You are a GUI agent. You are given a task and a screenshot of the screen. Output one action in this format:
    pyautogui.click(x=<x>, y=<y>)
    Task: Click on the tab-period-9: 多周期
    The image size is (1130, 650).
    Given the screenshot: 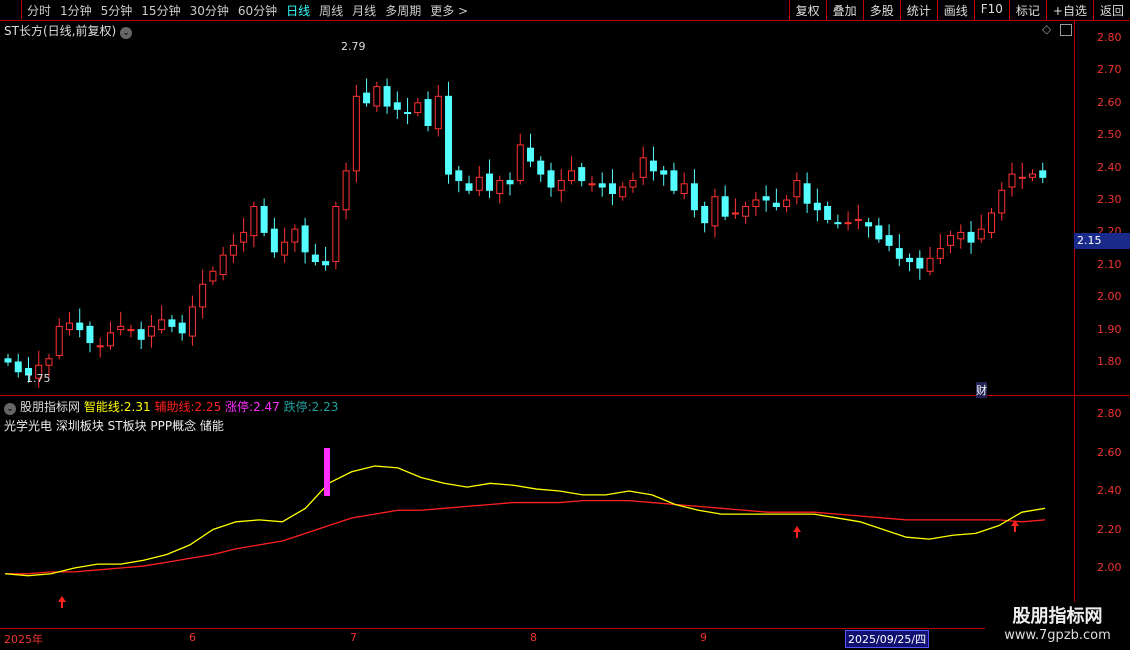 What is the action you would take?
    pyautogui.click(x=403, y=11)
    